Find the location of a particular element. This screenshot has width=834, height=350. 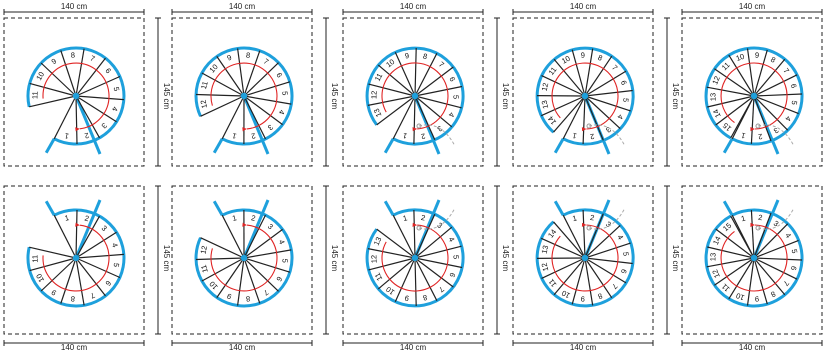

step-number: 4 is located at coordinates (115, 109).